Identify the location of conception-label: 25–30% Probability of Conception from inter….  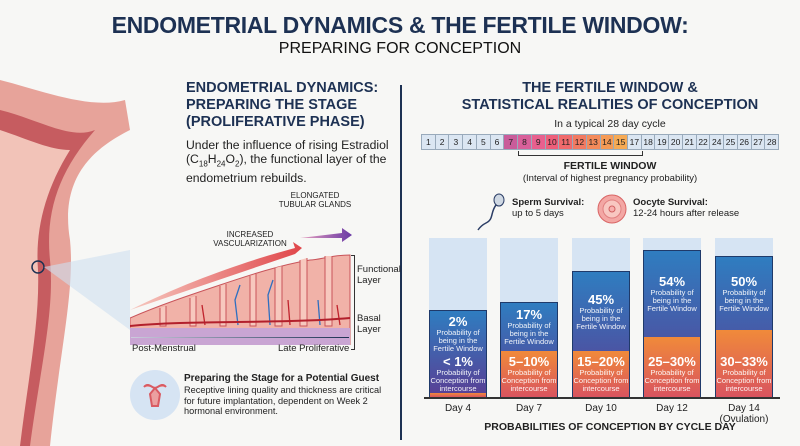
(672, 374).